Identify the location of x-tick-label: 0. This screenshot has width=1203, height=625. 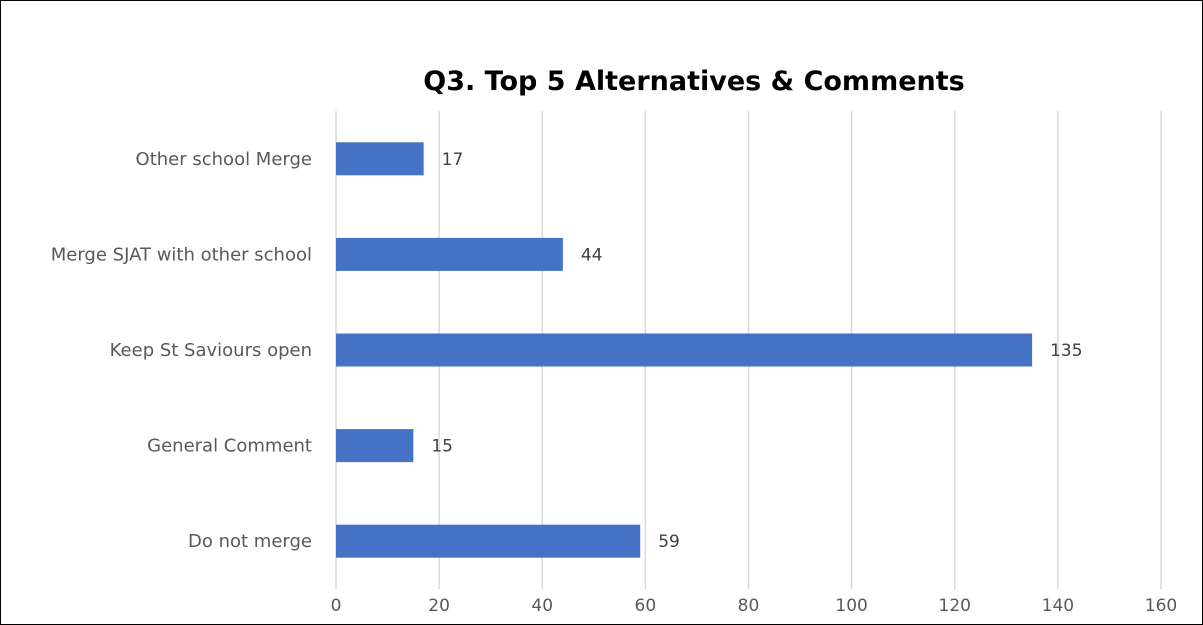
(336, 606).